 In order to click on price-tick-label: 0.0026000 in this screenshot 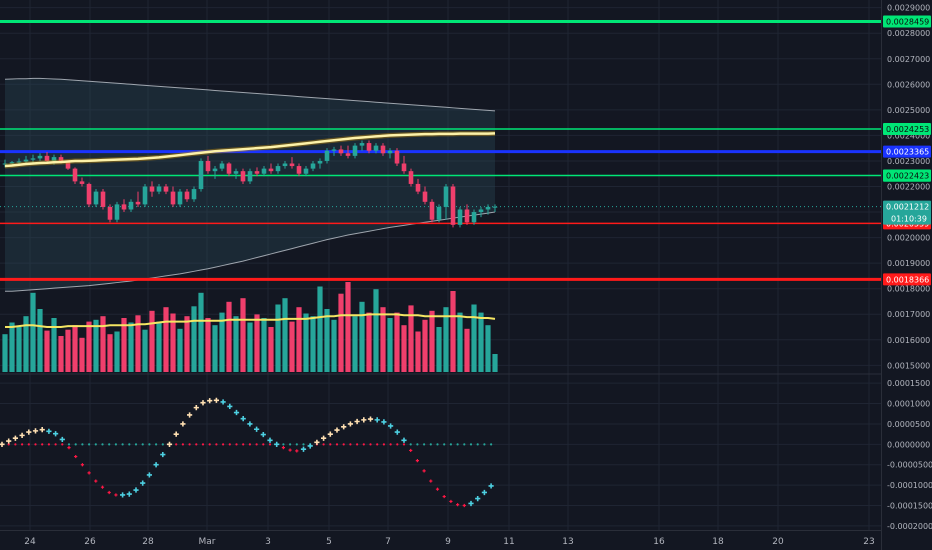, I will do `click(908, 84)`.